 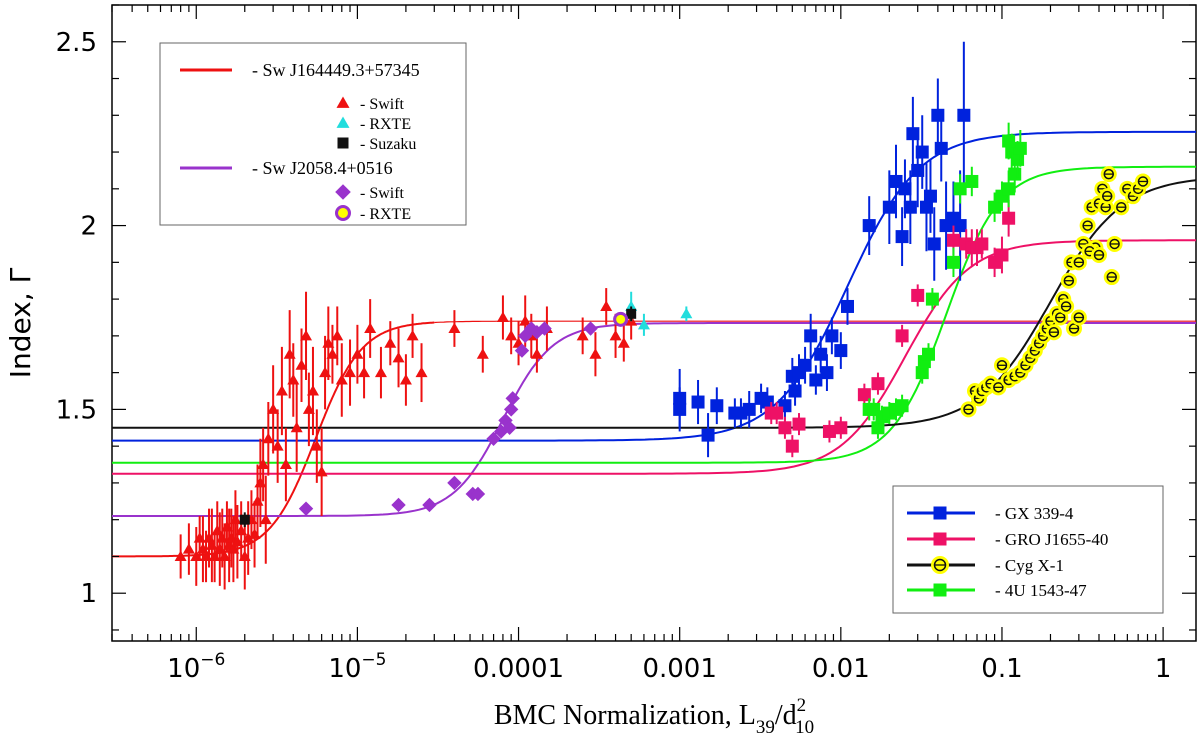 I want to click on y-tick-label: 2, so click(x=88, y=227).